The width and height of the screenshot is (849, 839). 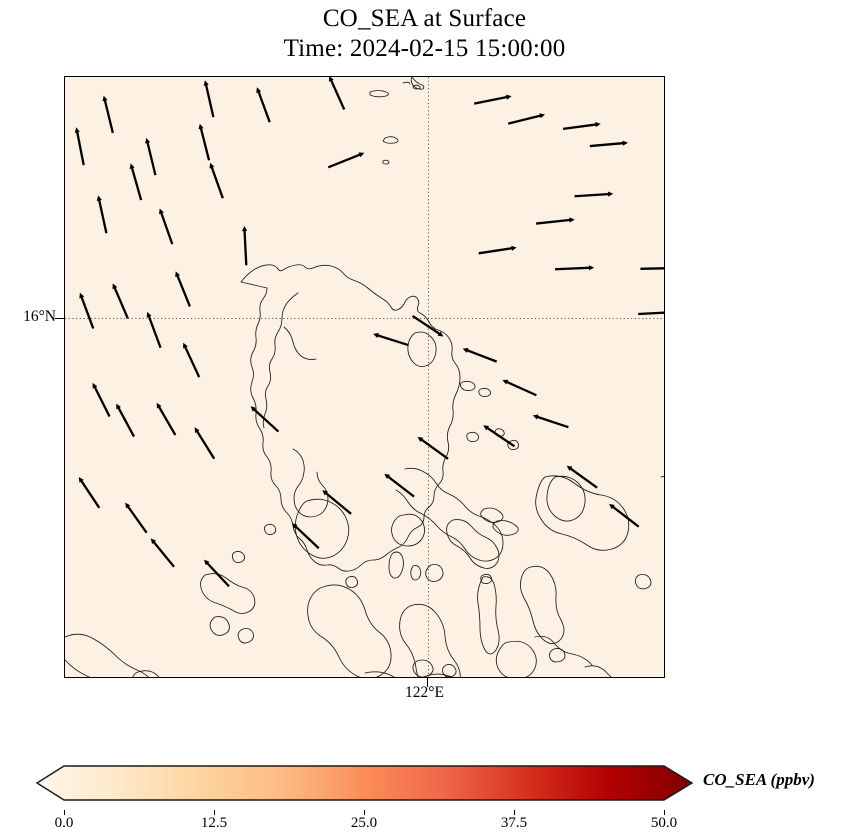 I want to click on colorbar: 0.0 12.5 25.0 37.5 50.0 CO_SEA (ppbv), so click(x=424, y=800).